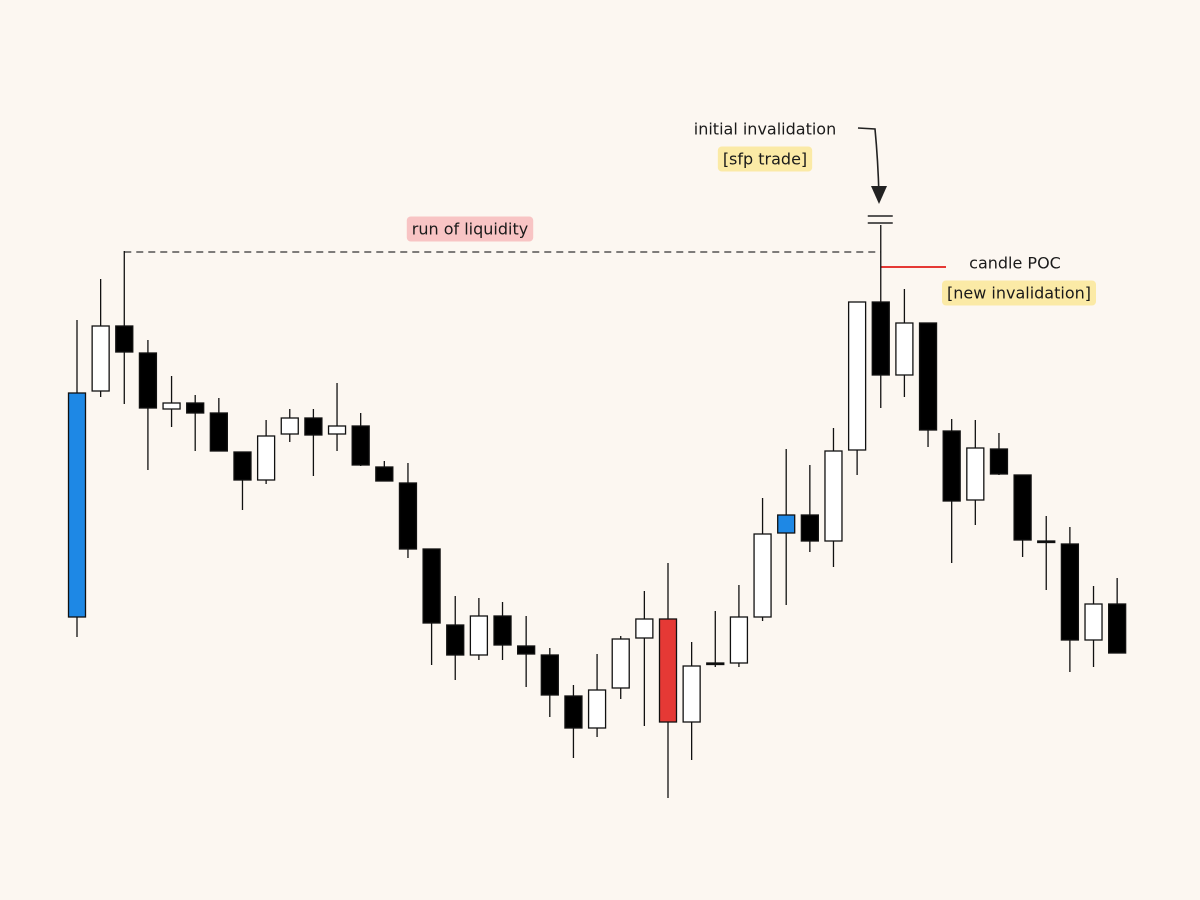  I want to click on annotation-label: [sfp trade], so click(765, 159).